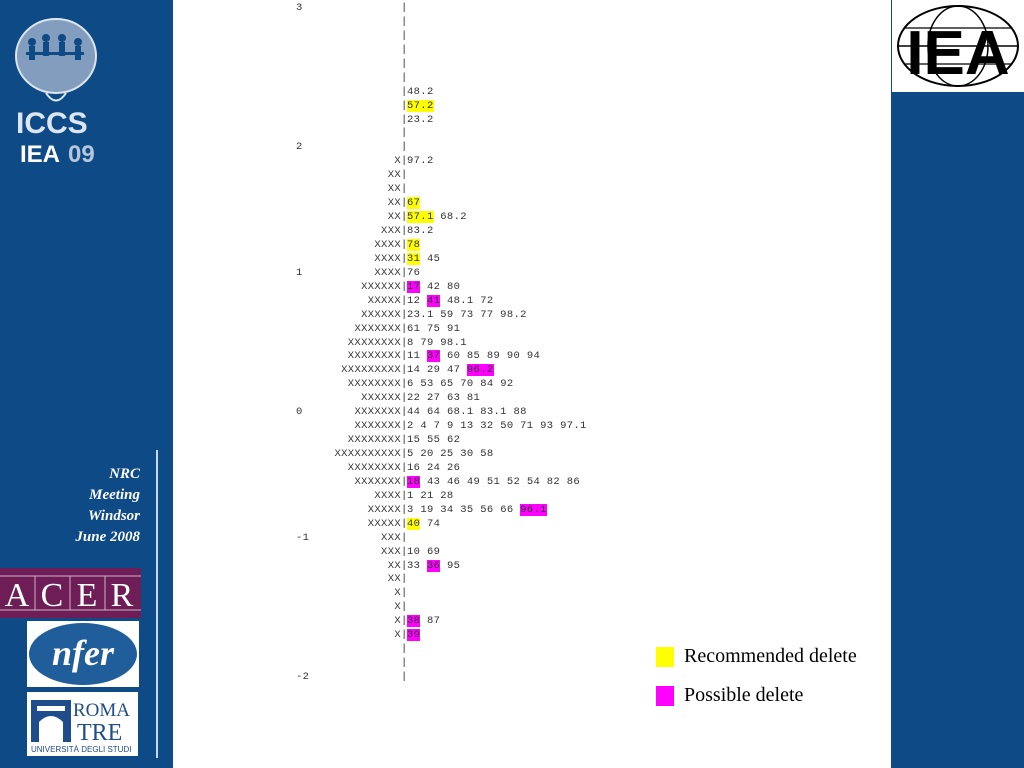  I want to click on nfer-logo-text: nfer, so click(83, 653).